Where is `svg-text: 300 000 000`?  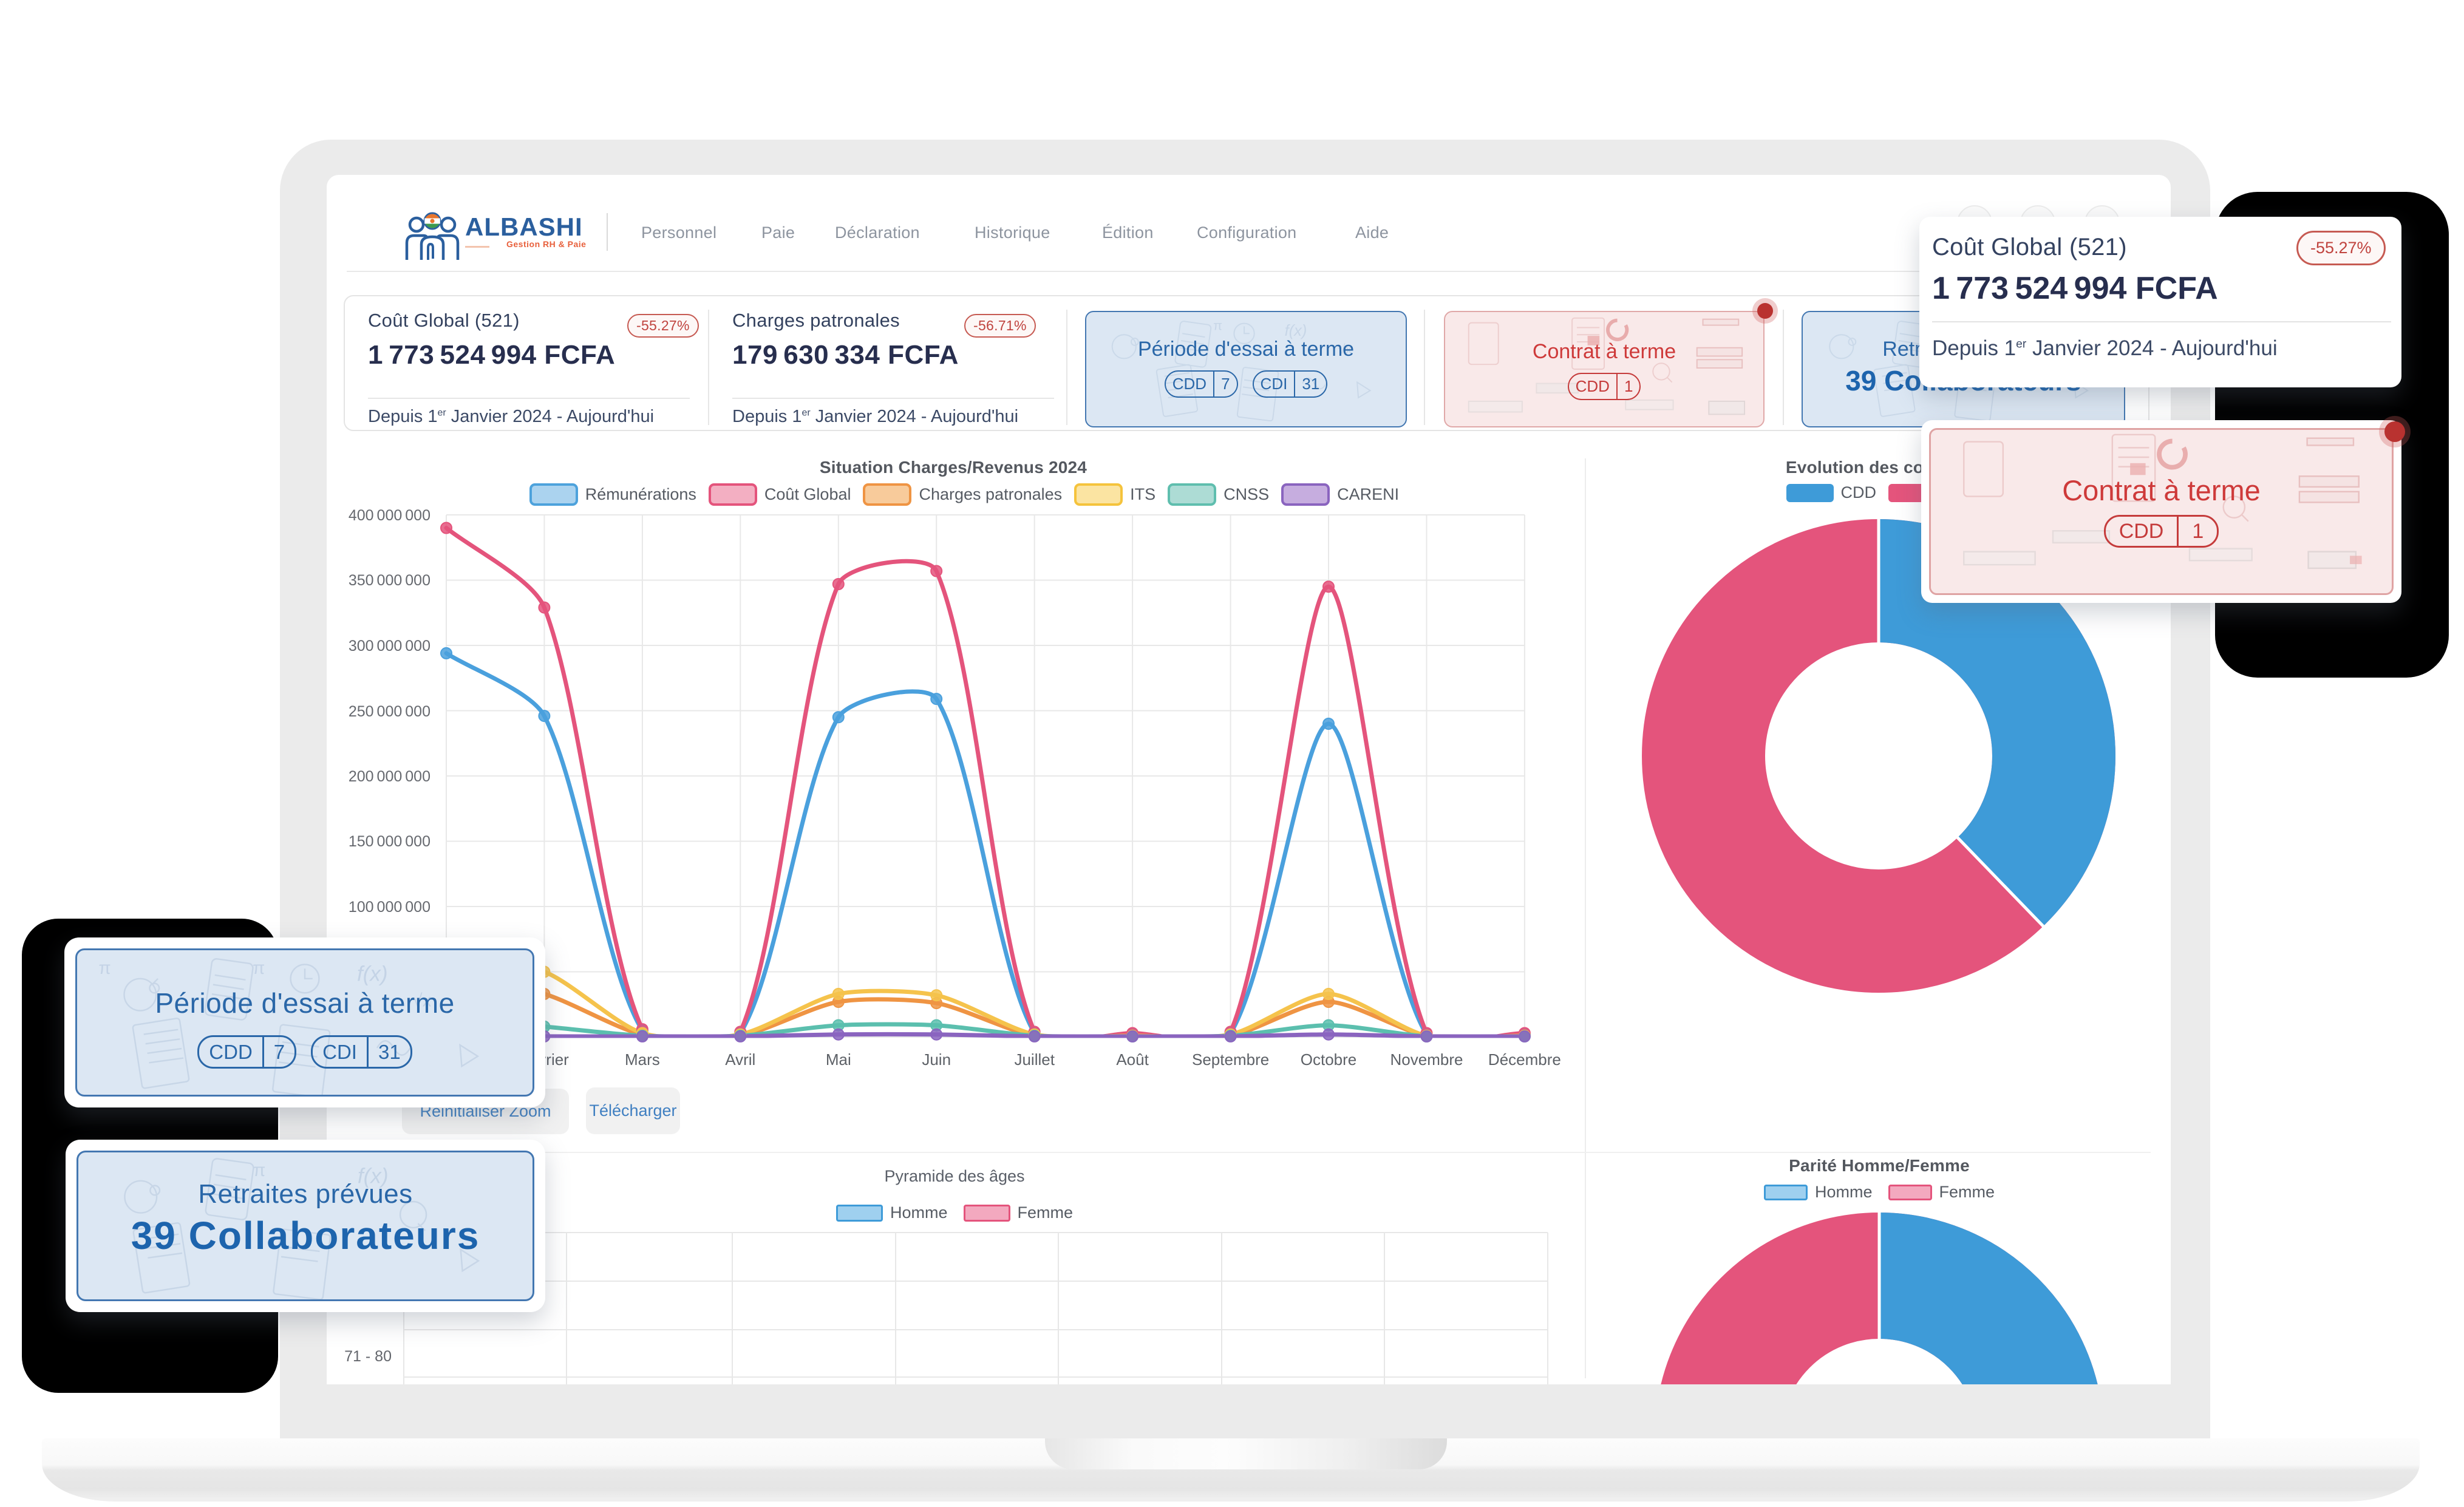 svg-text: 300 000 000 is located at coordinates (390, 646).